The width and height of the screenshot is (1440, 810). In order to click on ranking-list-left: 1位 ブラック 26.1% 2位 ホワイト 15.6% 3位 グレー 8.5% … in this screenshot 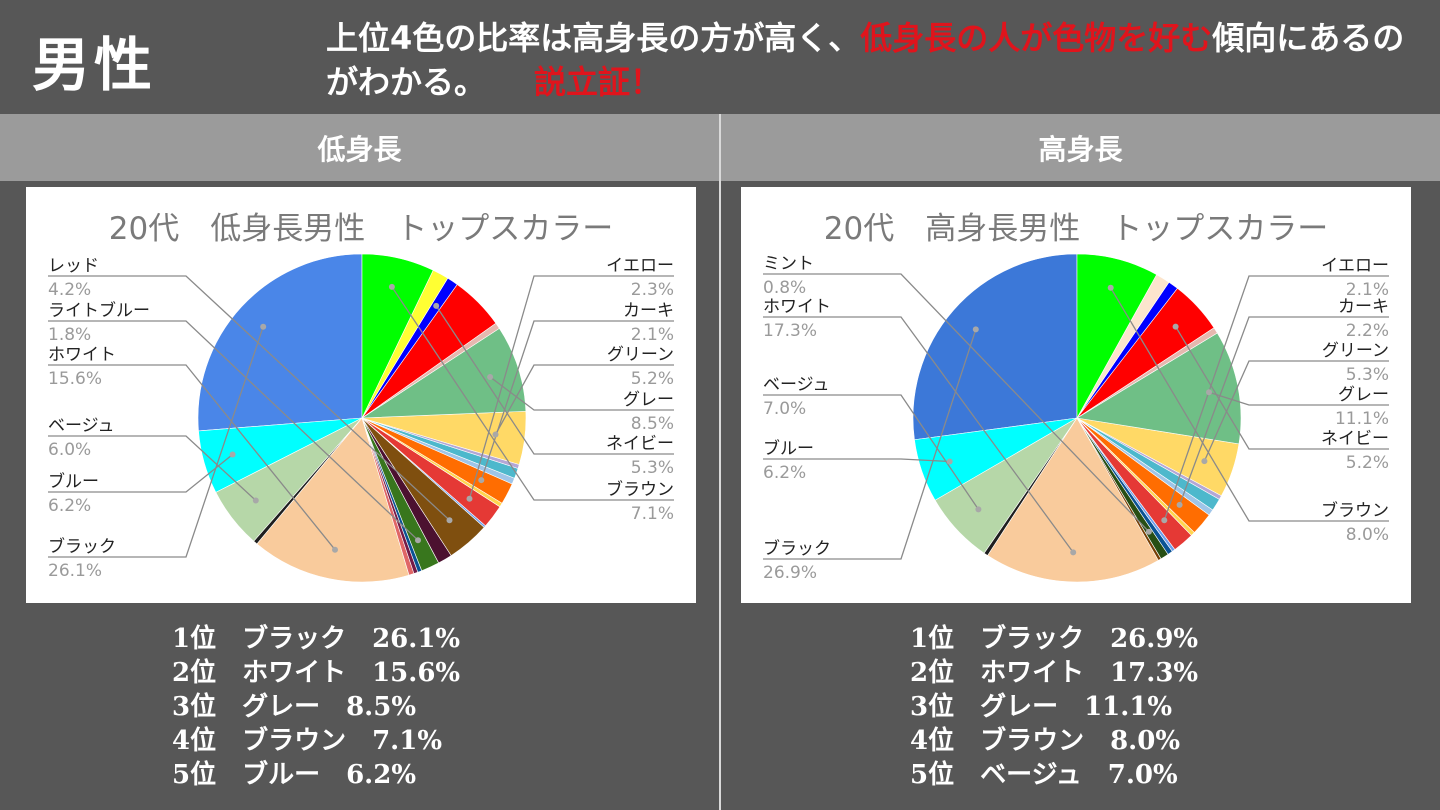, I will do `click(316, 707)`.